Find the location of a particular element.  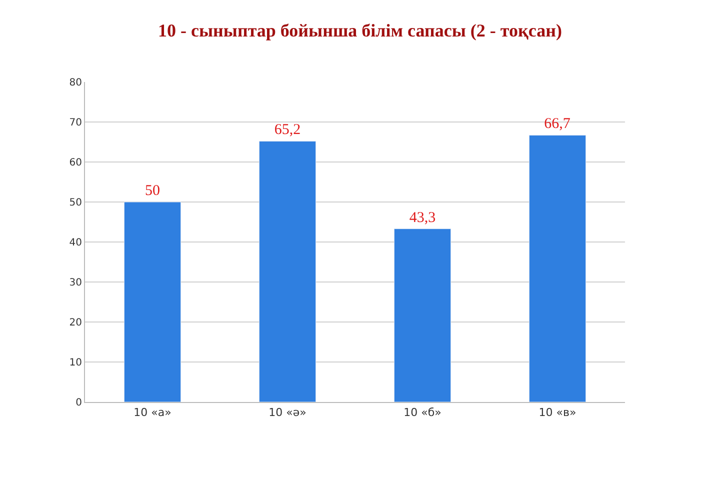

y-tick-label: 20 is located at coordinates (75, 323).